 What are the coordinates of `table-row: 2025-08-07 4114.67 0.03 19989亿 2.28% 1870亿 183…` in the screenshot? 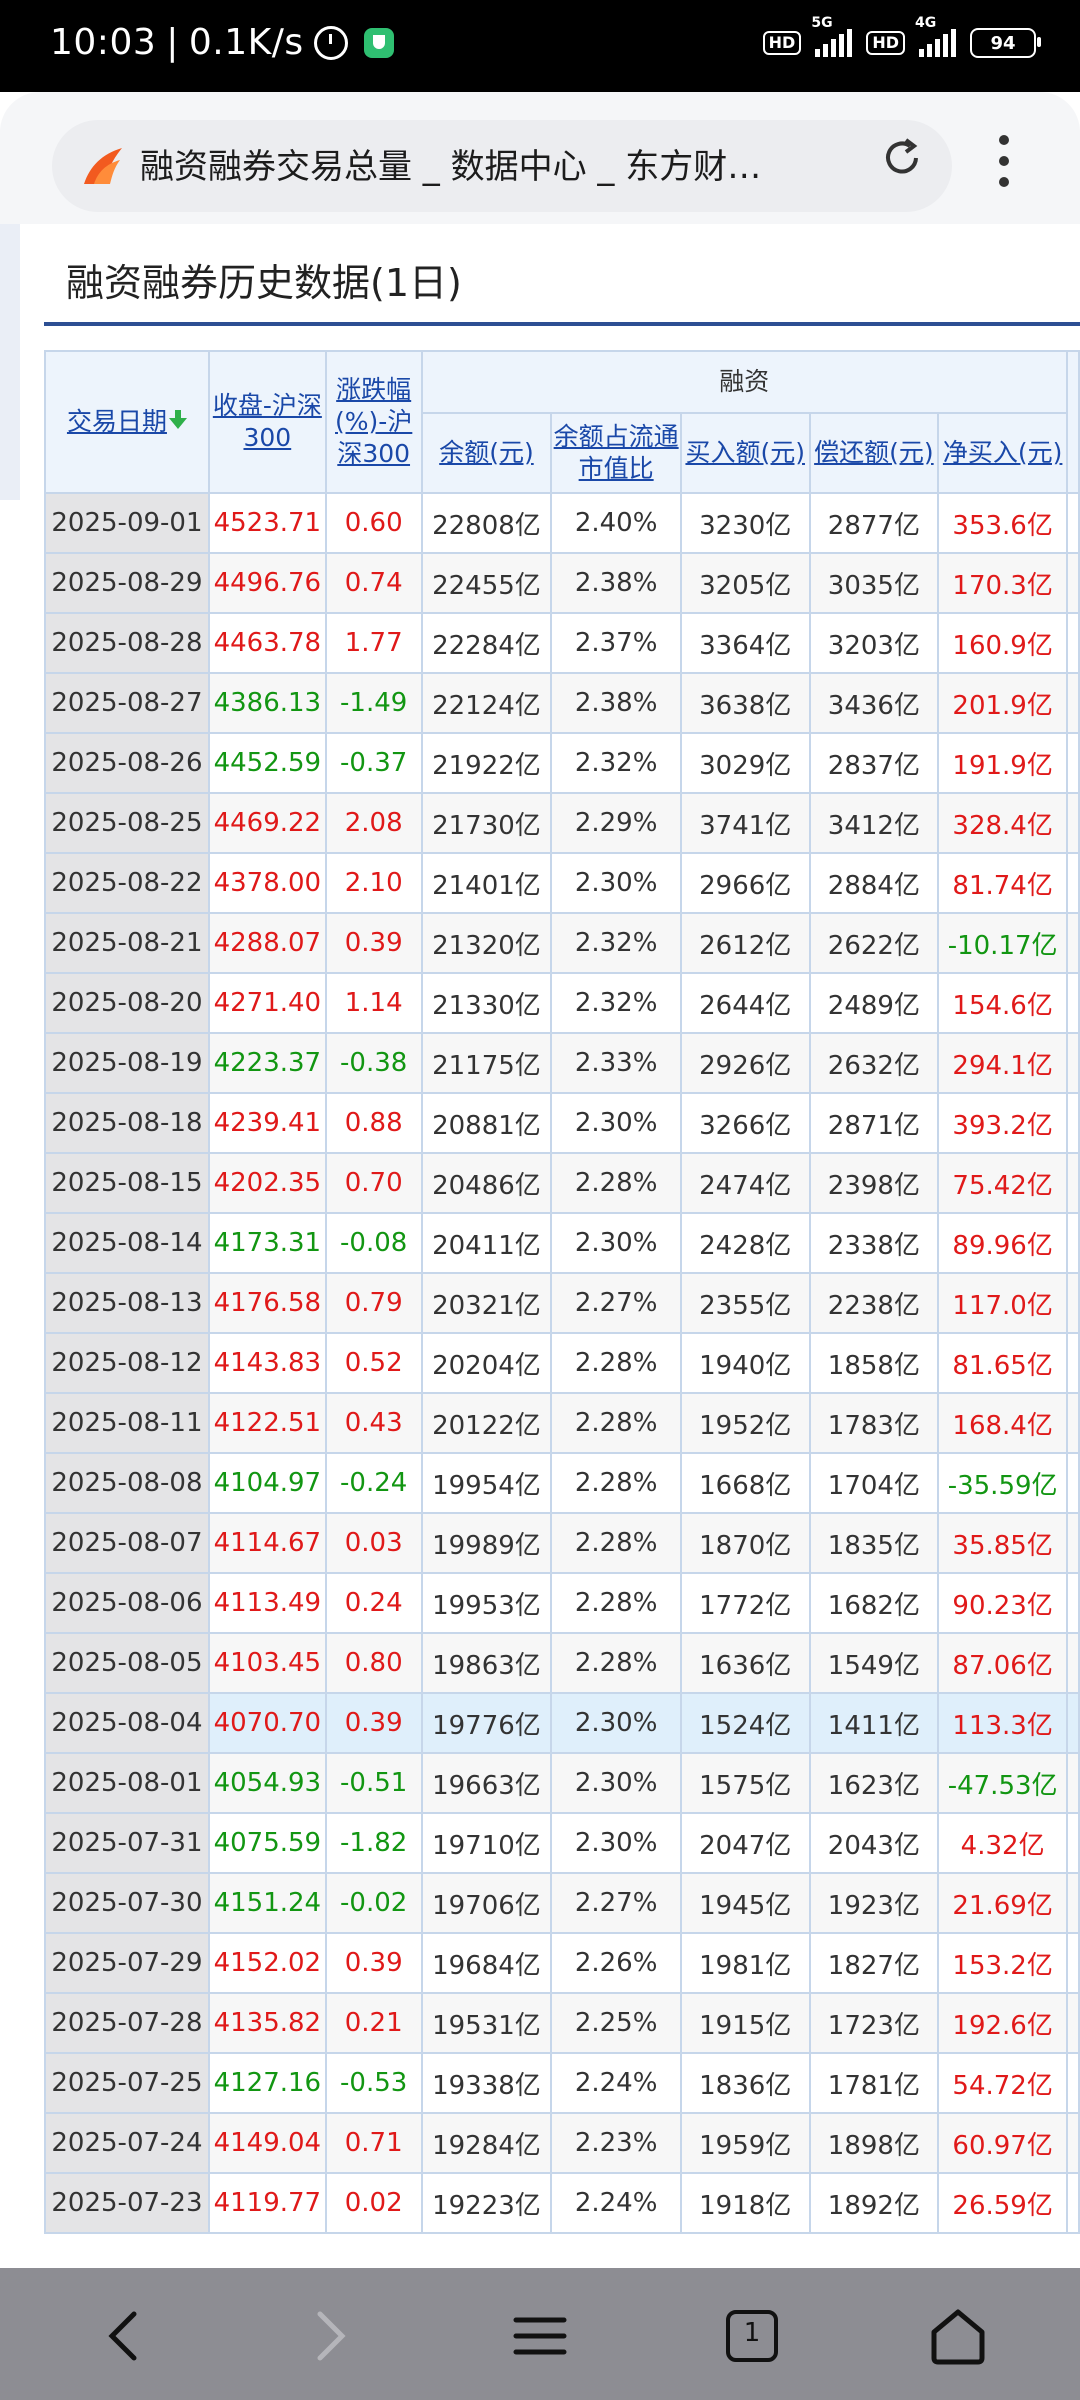 It's located at (562, 1543).